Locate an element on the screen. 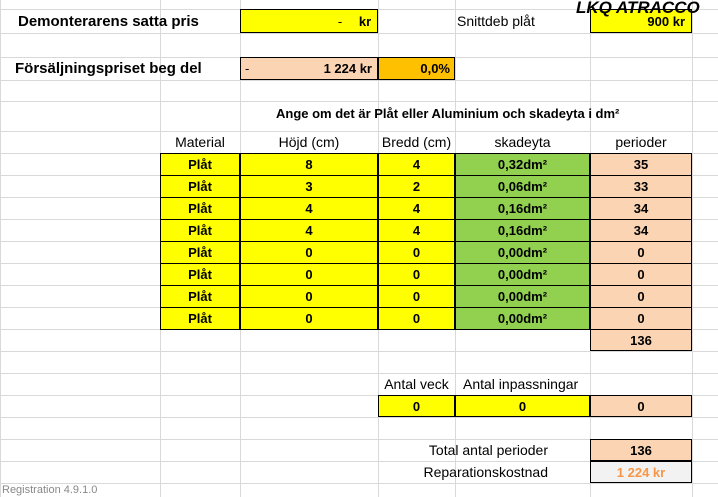 This screenshot has width=718, height=497. input-box is located at coordinates (309, 21).